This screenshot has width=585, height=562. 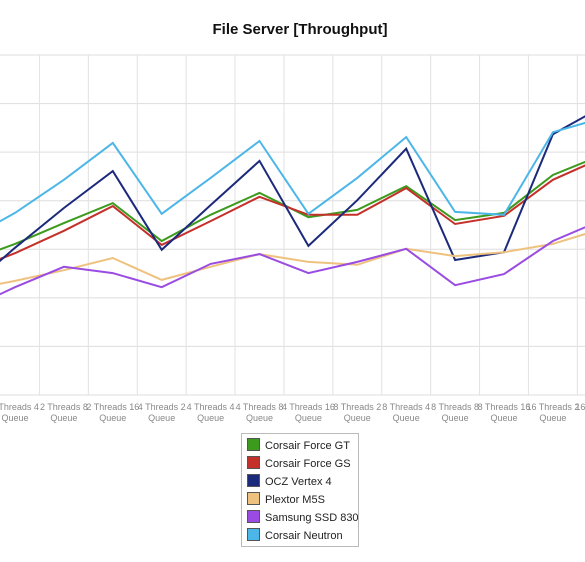 I want to click on legend-item: Plextor M5S, so click(x=286, y=499).